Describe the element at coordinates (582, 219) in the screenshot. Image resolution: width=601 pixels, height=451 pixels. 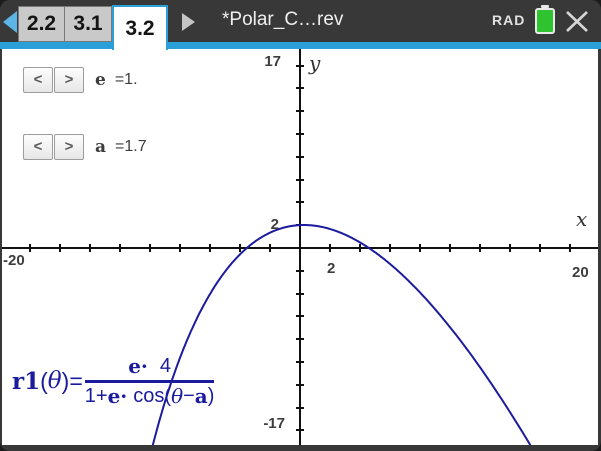
I see `x-axis-letter: x` at that location.